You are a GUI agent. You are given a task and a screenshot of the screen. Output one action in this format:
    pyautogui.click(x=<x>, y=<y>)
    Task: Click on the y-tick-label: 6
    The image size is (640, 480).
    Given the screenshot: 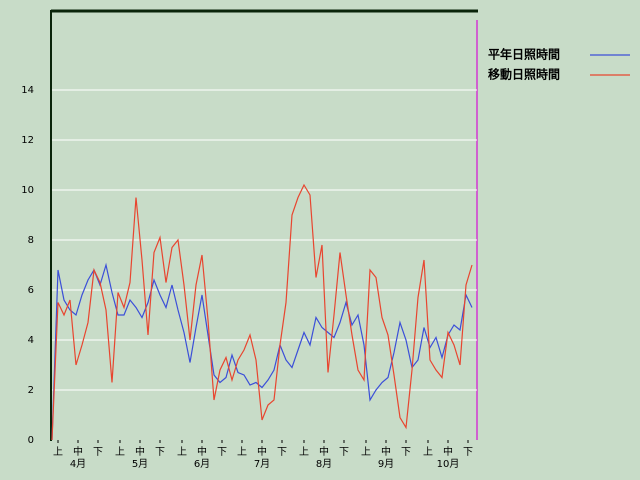 What is the action you would take?
    pyautogui.click(x=31, y=290)
    